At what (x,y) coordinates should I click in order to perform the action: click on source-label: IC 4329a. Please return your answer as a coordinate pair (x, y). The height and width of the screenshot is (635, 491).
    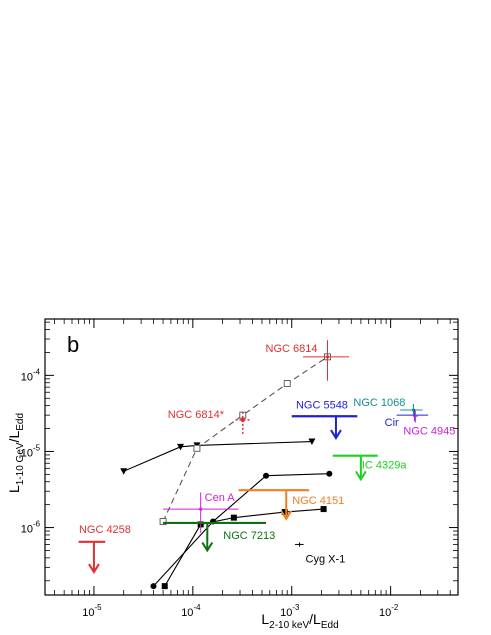
    Looking at the image, I should click on (385, 466).